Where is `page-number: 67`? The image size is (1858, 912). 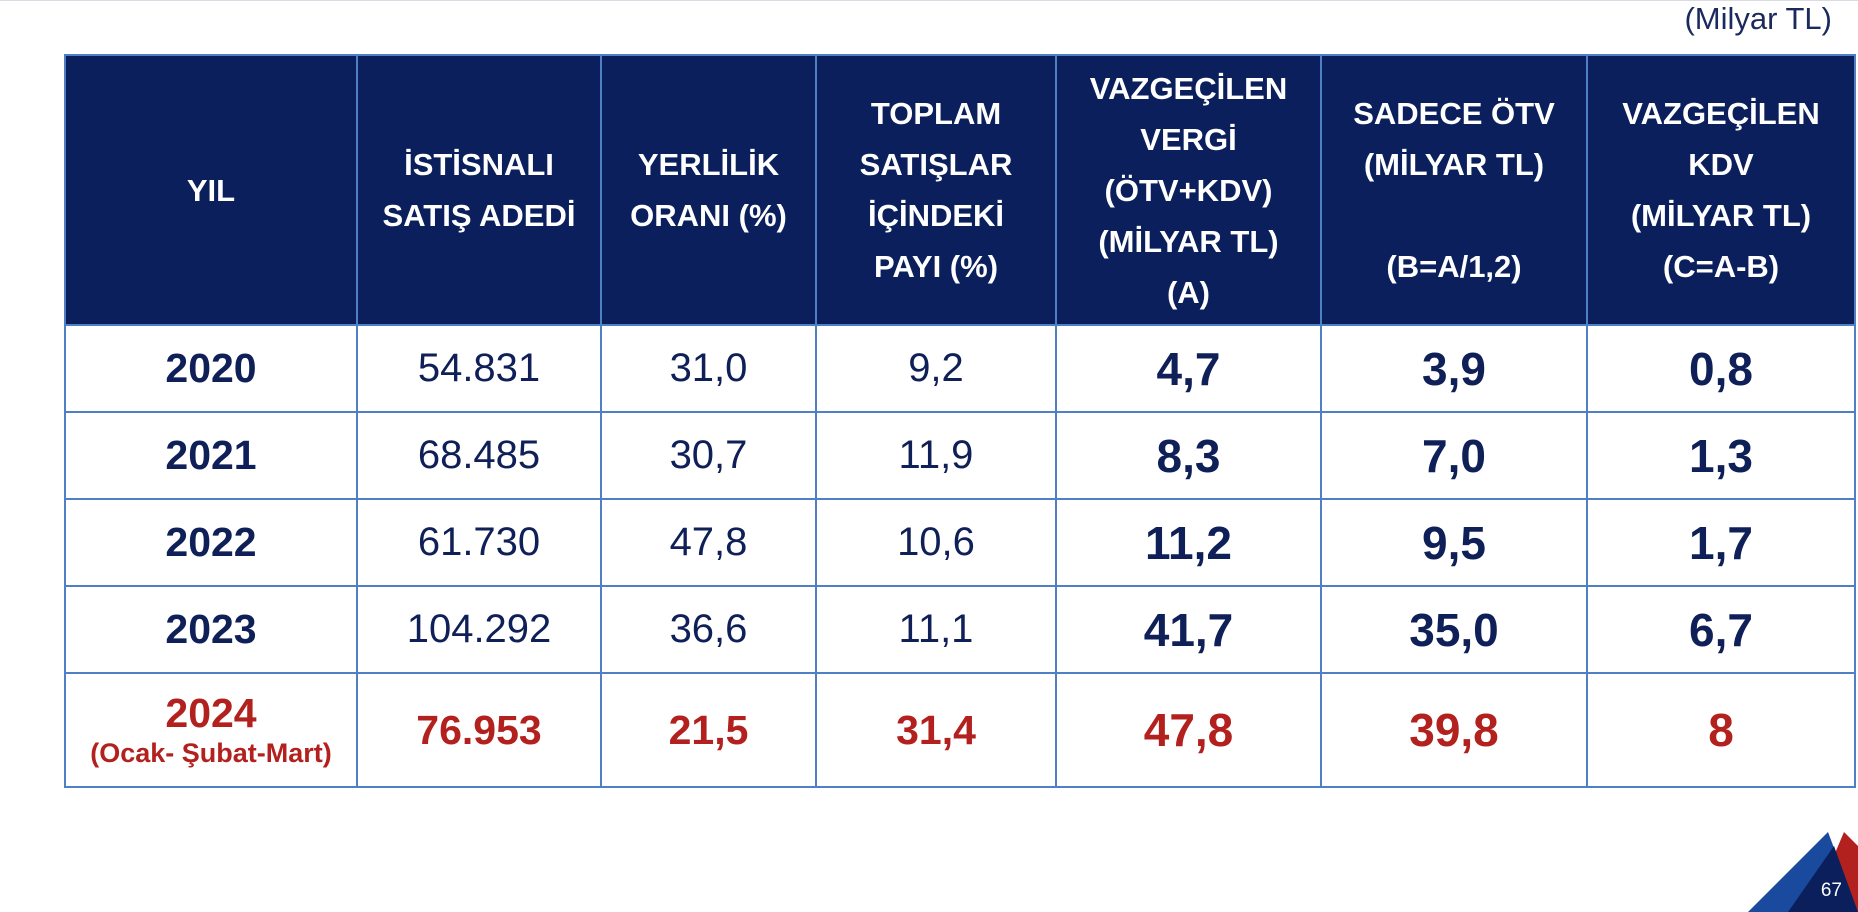 page-number: 67 is located at coordinates (1831, 890).